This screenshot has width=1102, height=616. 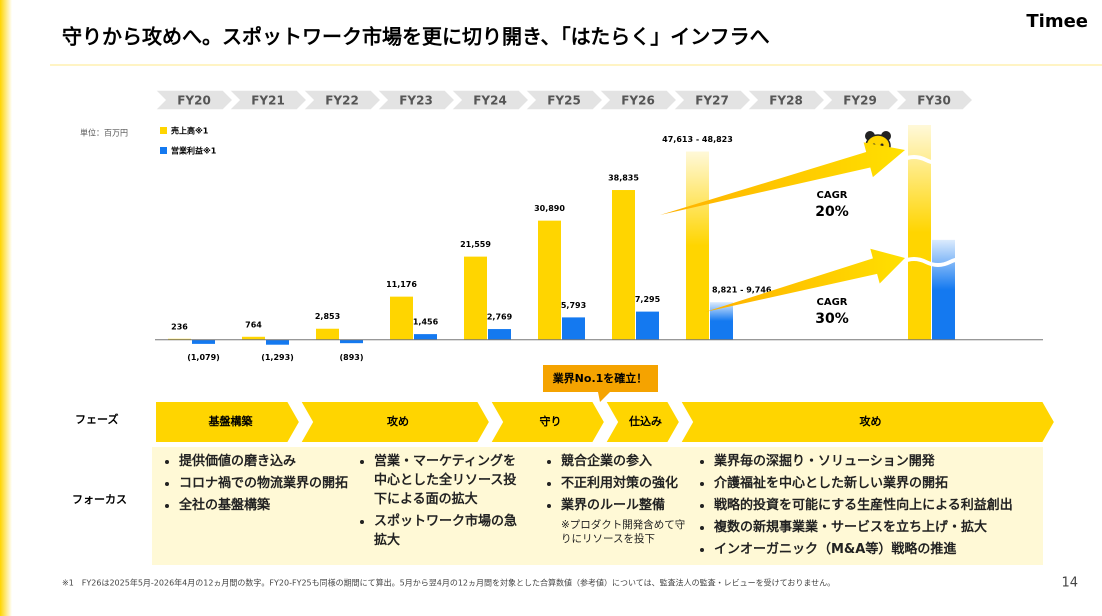 I want to click on focus-item: 戦略的投資を可能にする生産性向上による利益創出, so click(x=878, y=505).